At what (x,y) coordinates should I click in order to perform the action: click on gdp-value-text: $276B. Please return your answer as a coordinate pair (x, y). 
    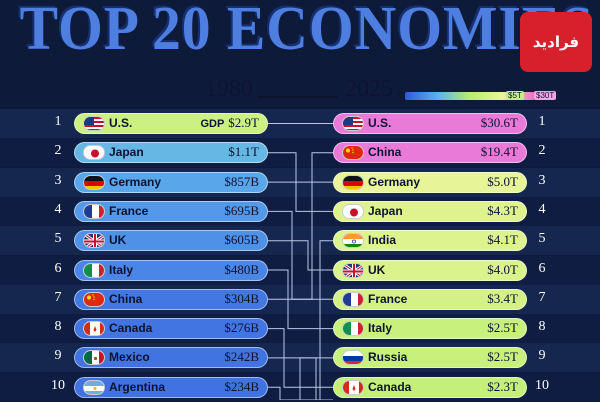
    Looking at the image, I should click on (241, 328).